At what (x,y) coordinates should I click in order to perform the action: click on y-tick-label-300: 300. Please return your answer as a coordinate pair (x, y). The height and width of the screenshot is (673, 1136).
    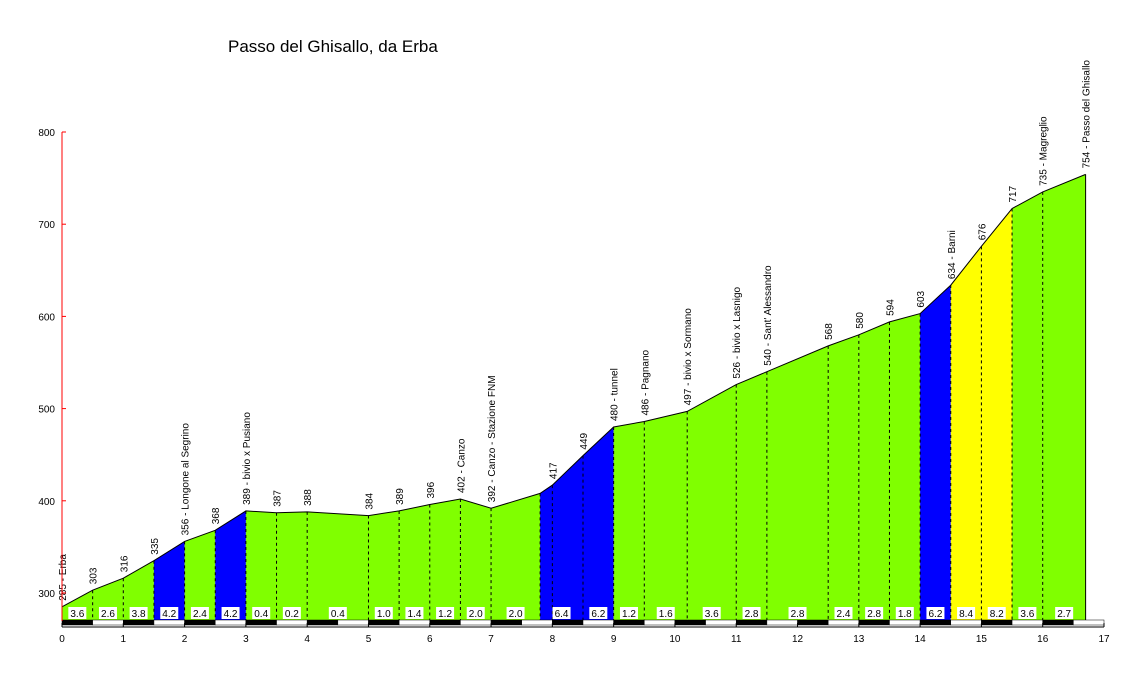
    Looking at the image, I should click on (46, 594).